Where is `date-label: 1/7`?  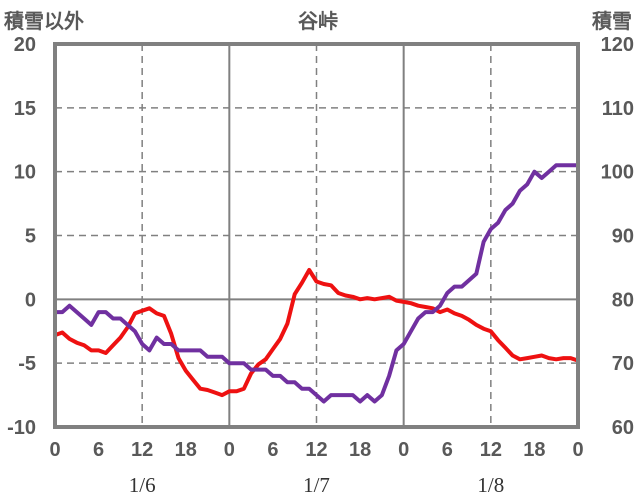 date-label: 1/7 is located at coordinates (316, 485).